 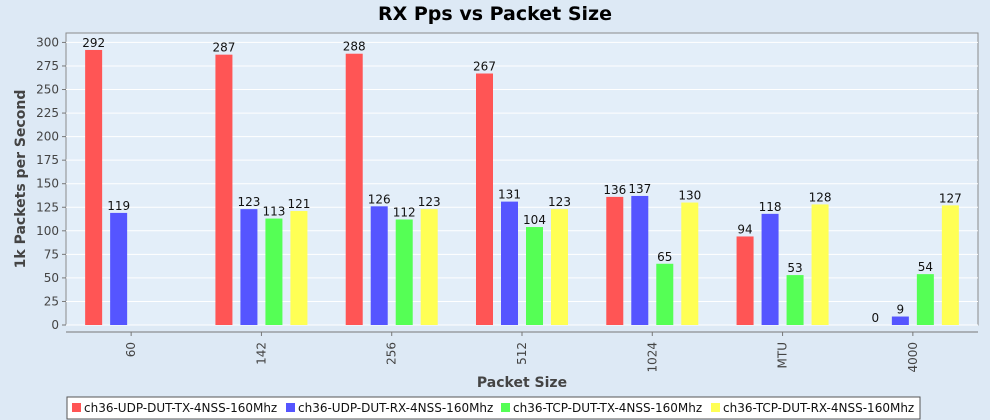 What do you see at coordinates (47, 66) in the screenshot?
I see `y-tick-label: 275` at bounding box center [47, 66].